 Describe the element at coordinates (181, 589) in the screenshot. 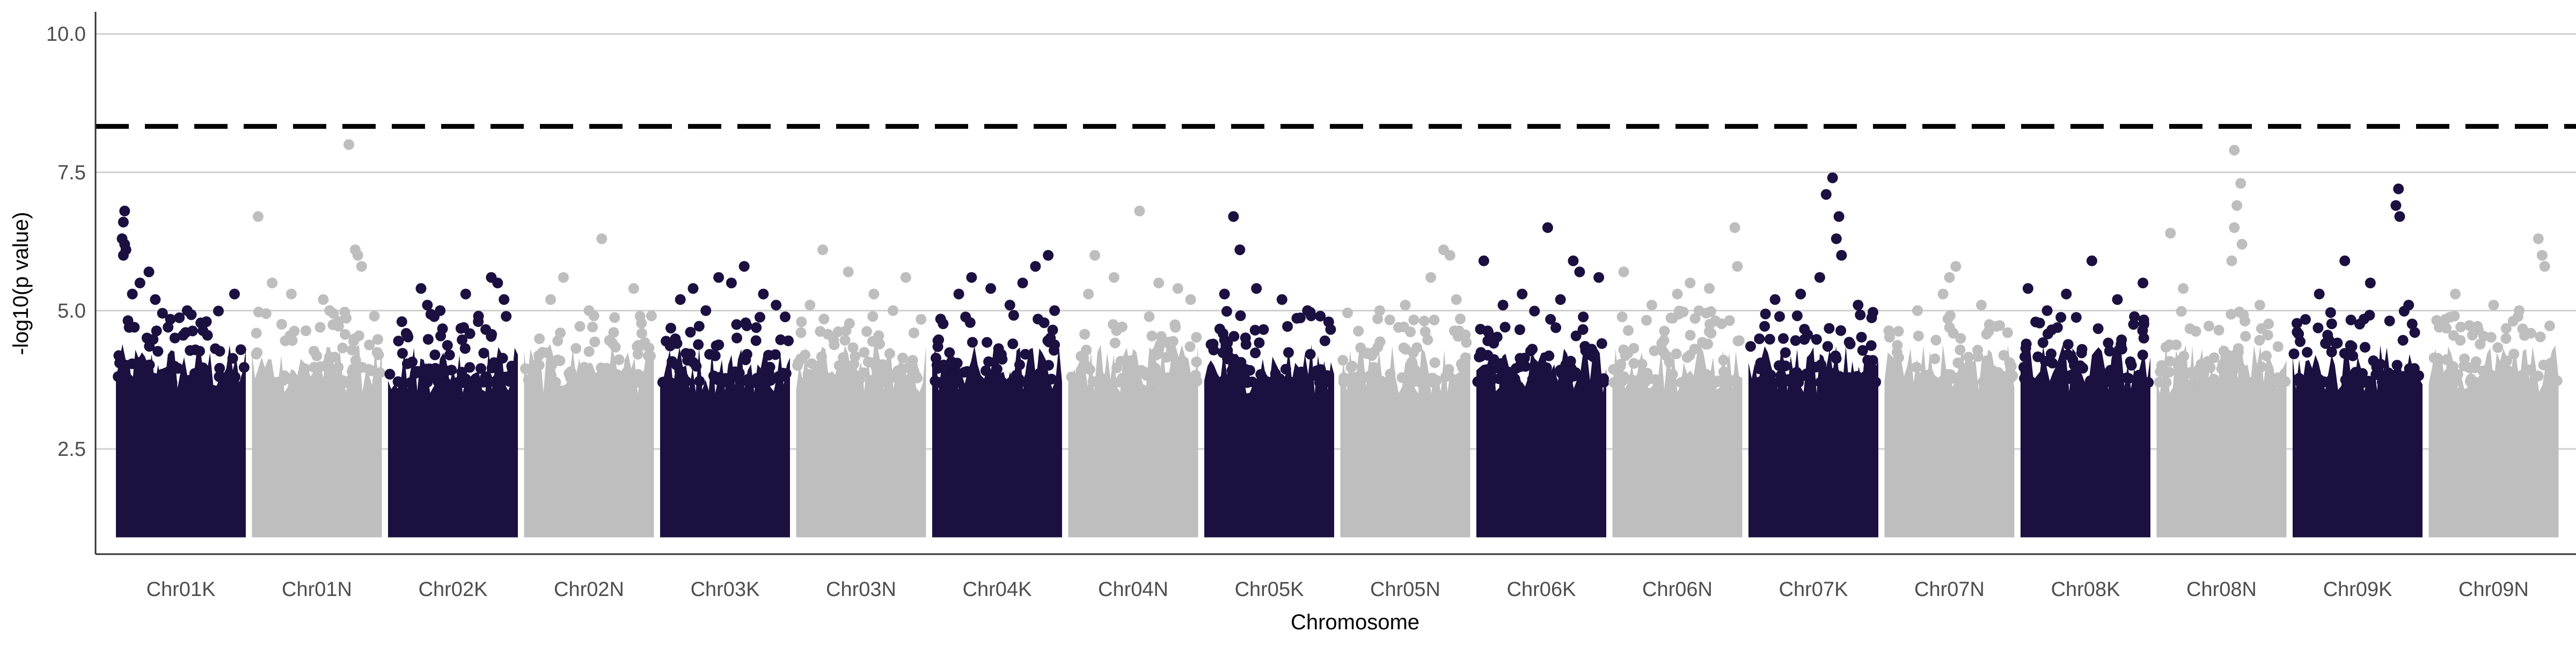

I see `x-tick-label: Chr01K` at that location.